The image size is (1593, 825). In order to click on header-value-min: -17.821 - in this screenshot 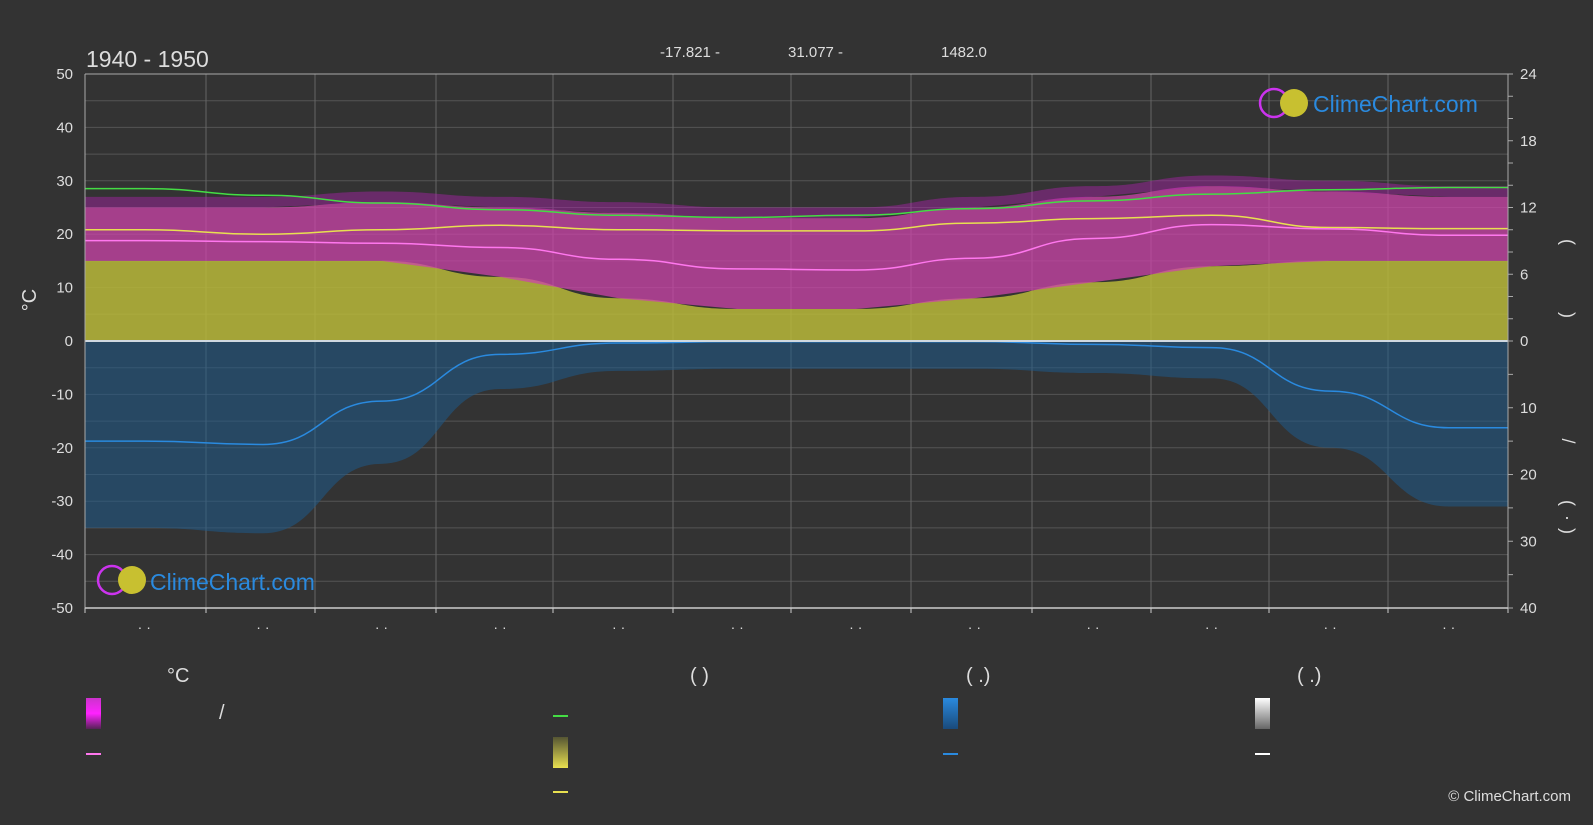, I will do `click(690, 52)`.